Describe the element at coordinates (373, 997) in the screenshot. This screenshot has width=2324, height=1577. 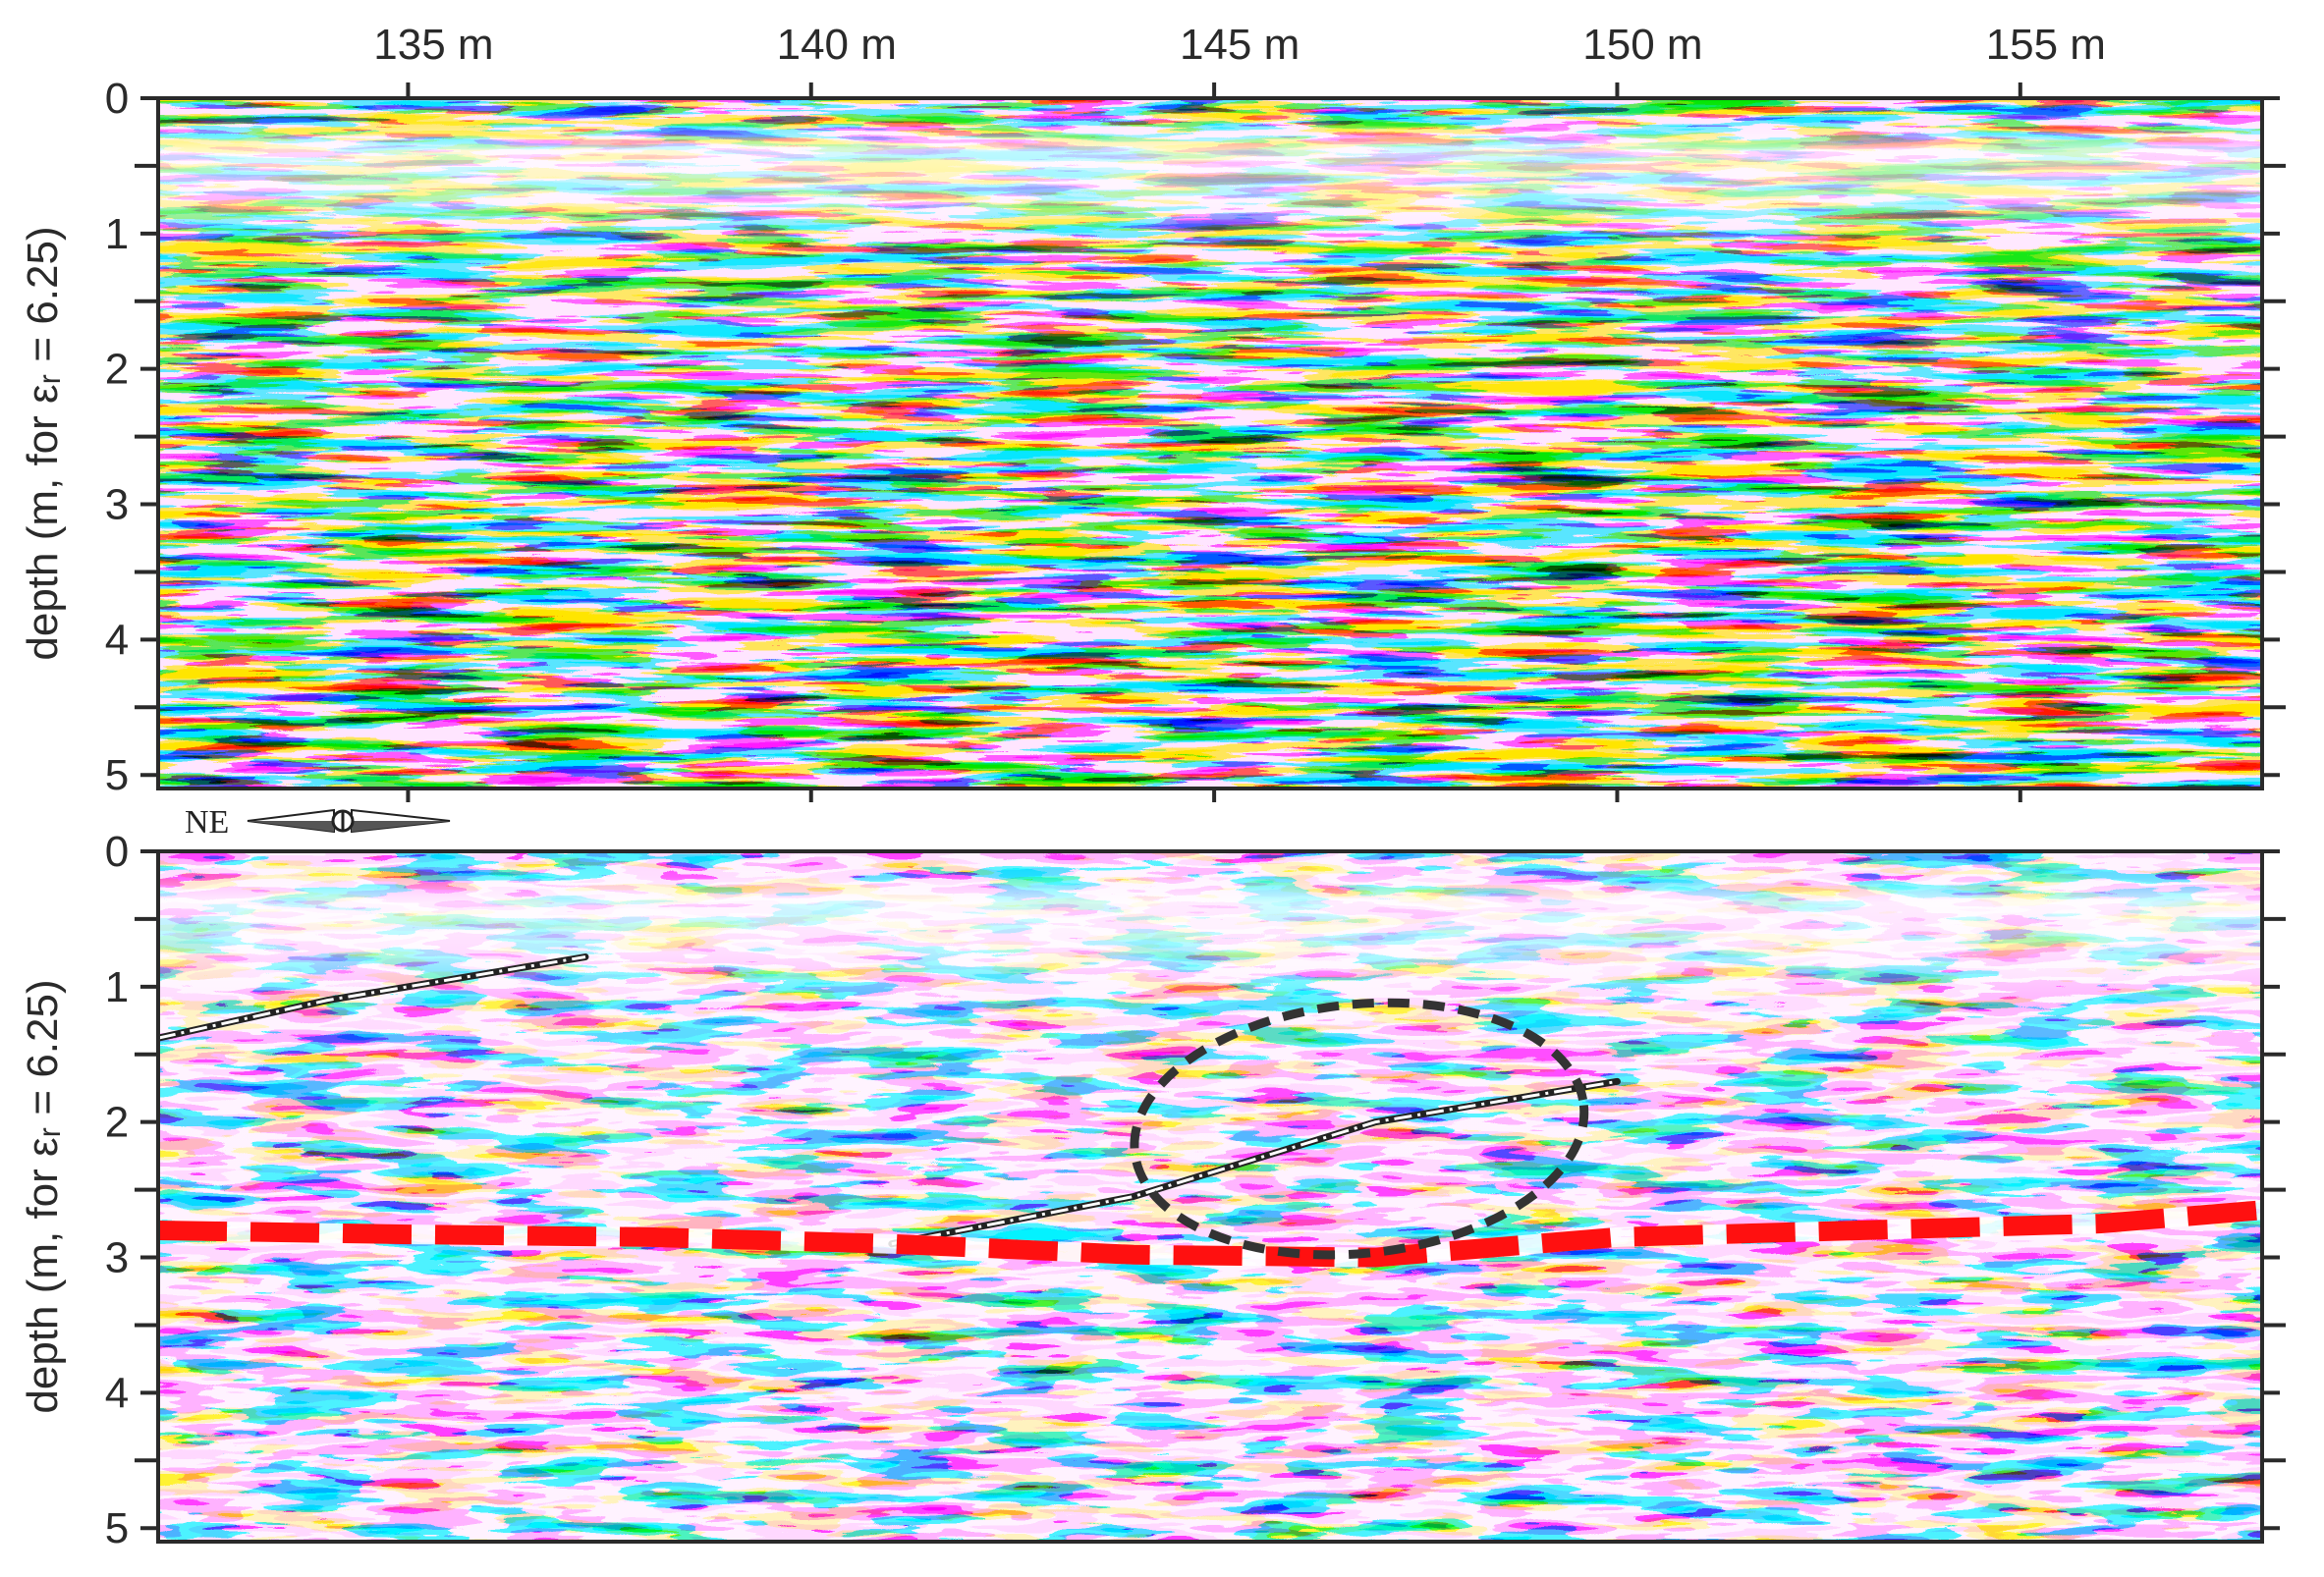
I see `reflector-outline` at that location.